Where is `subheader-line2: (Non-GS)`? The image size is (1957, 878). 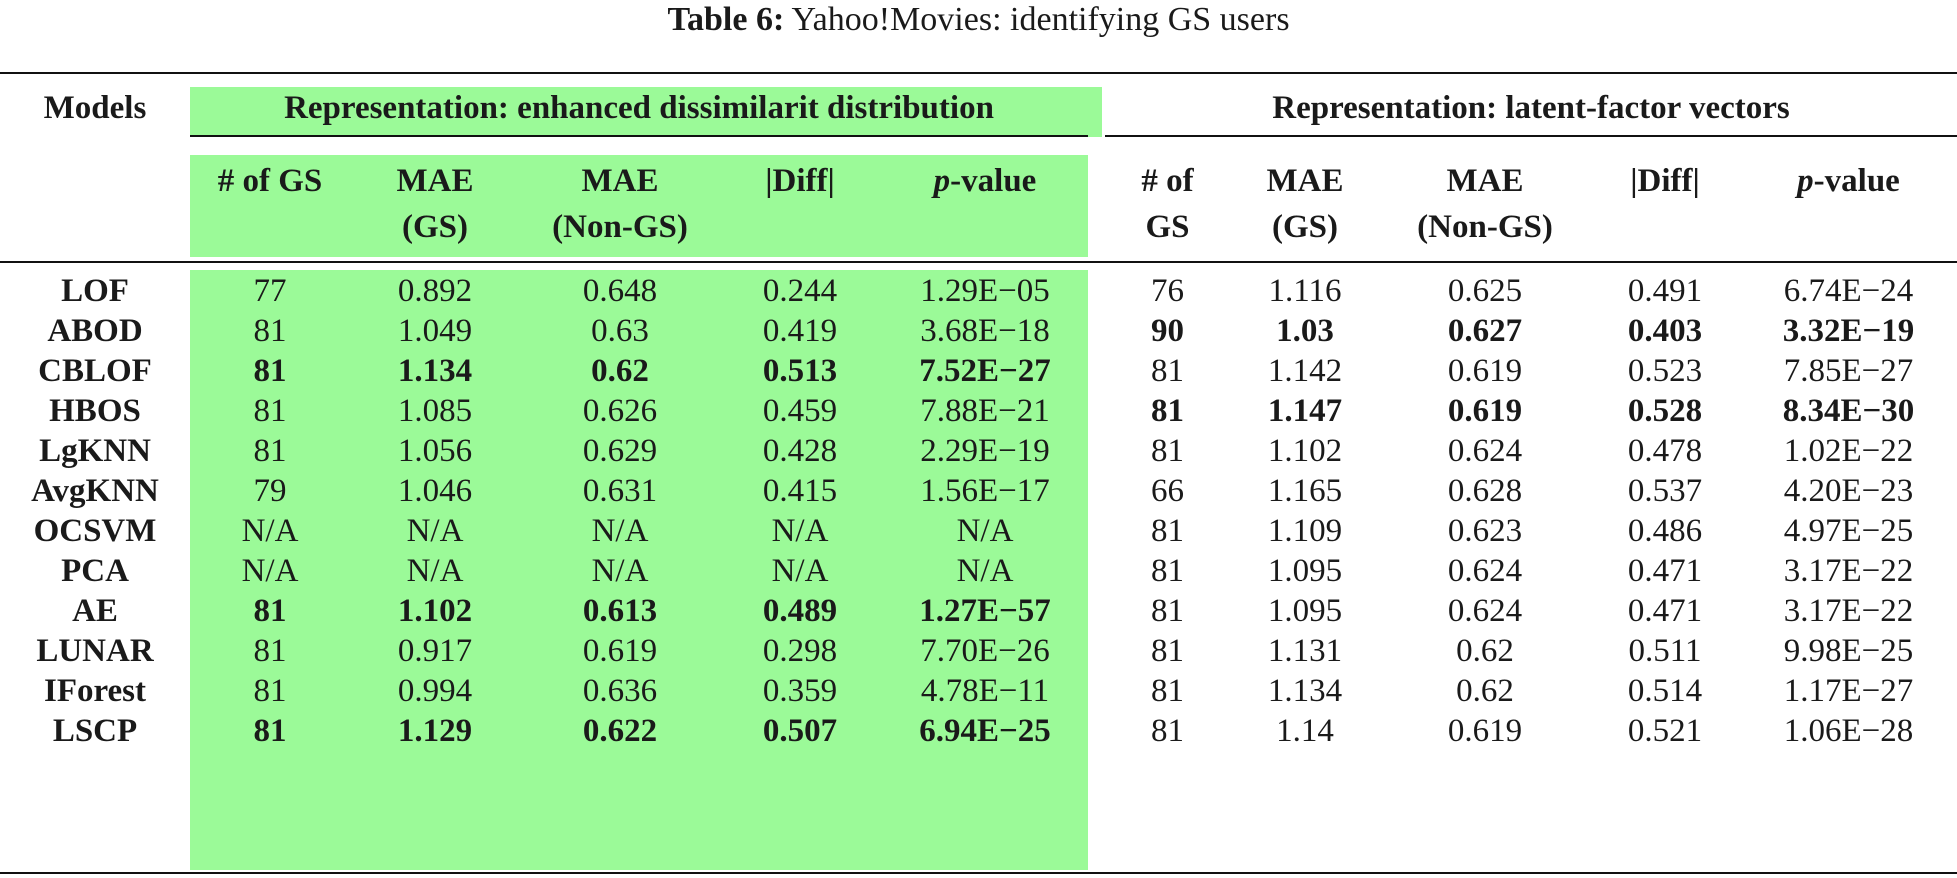
subheader-line2: (Non-GS) is located at coordinates (620, 227).